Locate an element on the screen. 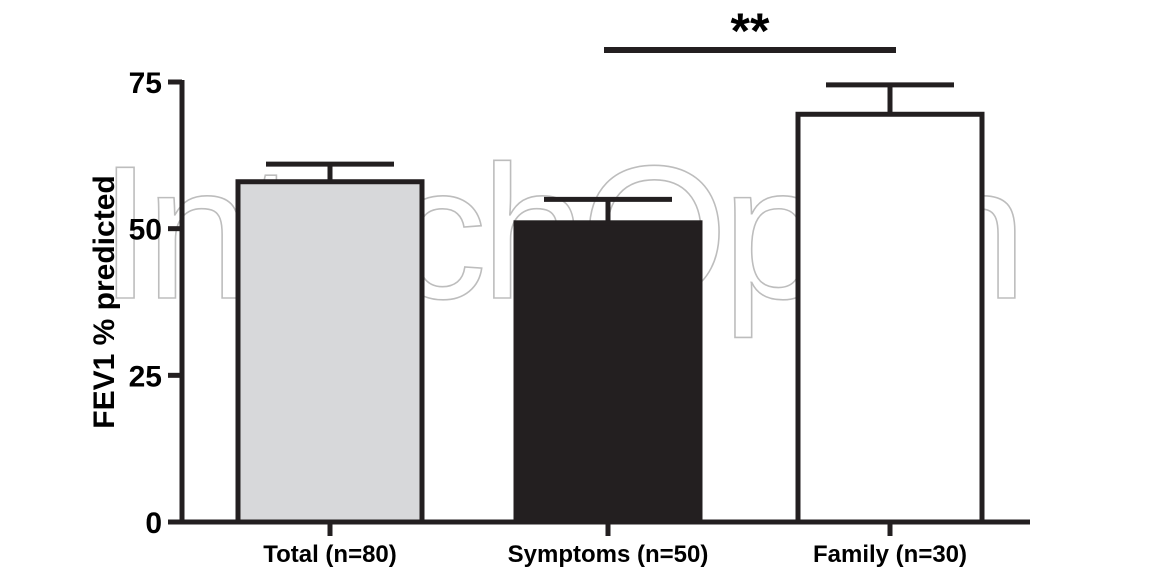  y-tick-label: 25 is located at coordinates (145, 376).